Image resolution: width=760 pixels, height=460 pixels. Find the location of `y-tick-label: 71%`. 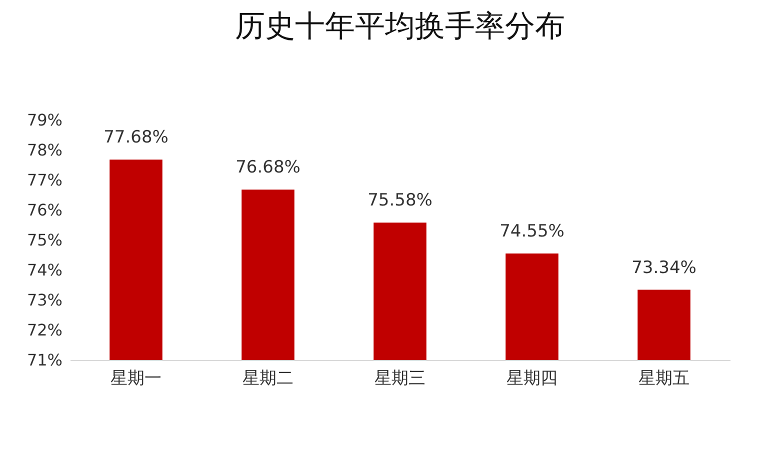

y-tick-label: 71% is located at coordinates (44, 360).